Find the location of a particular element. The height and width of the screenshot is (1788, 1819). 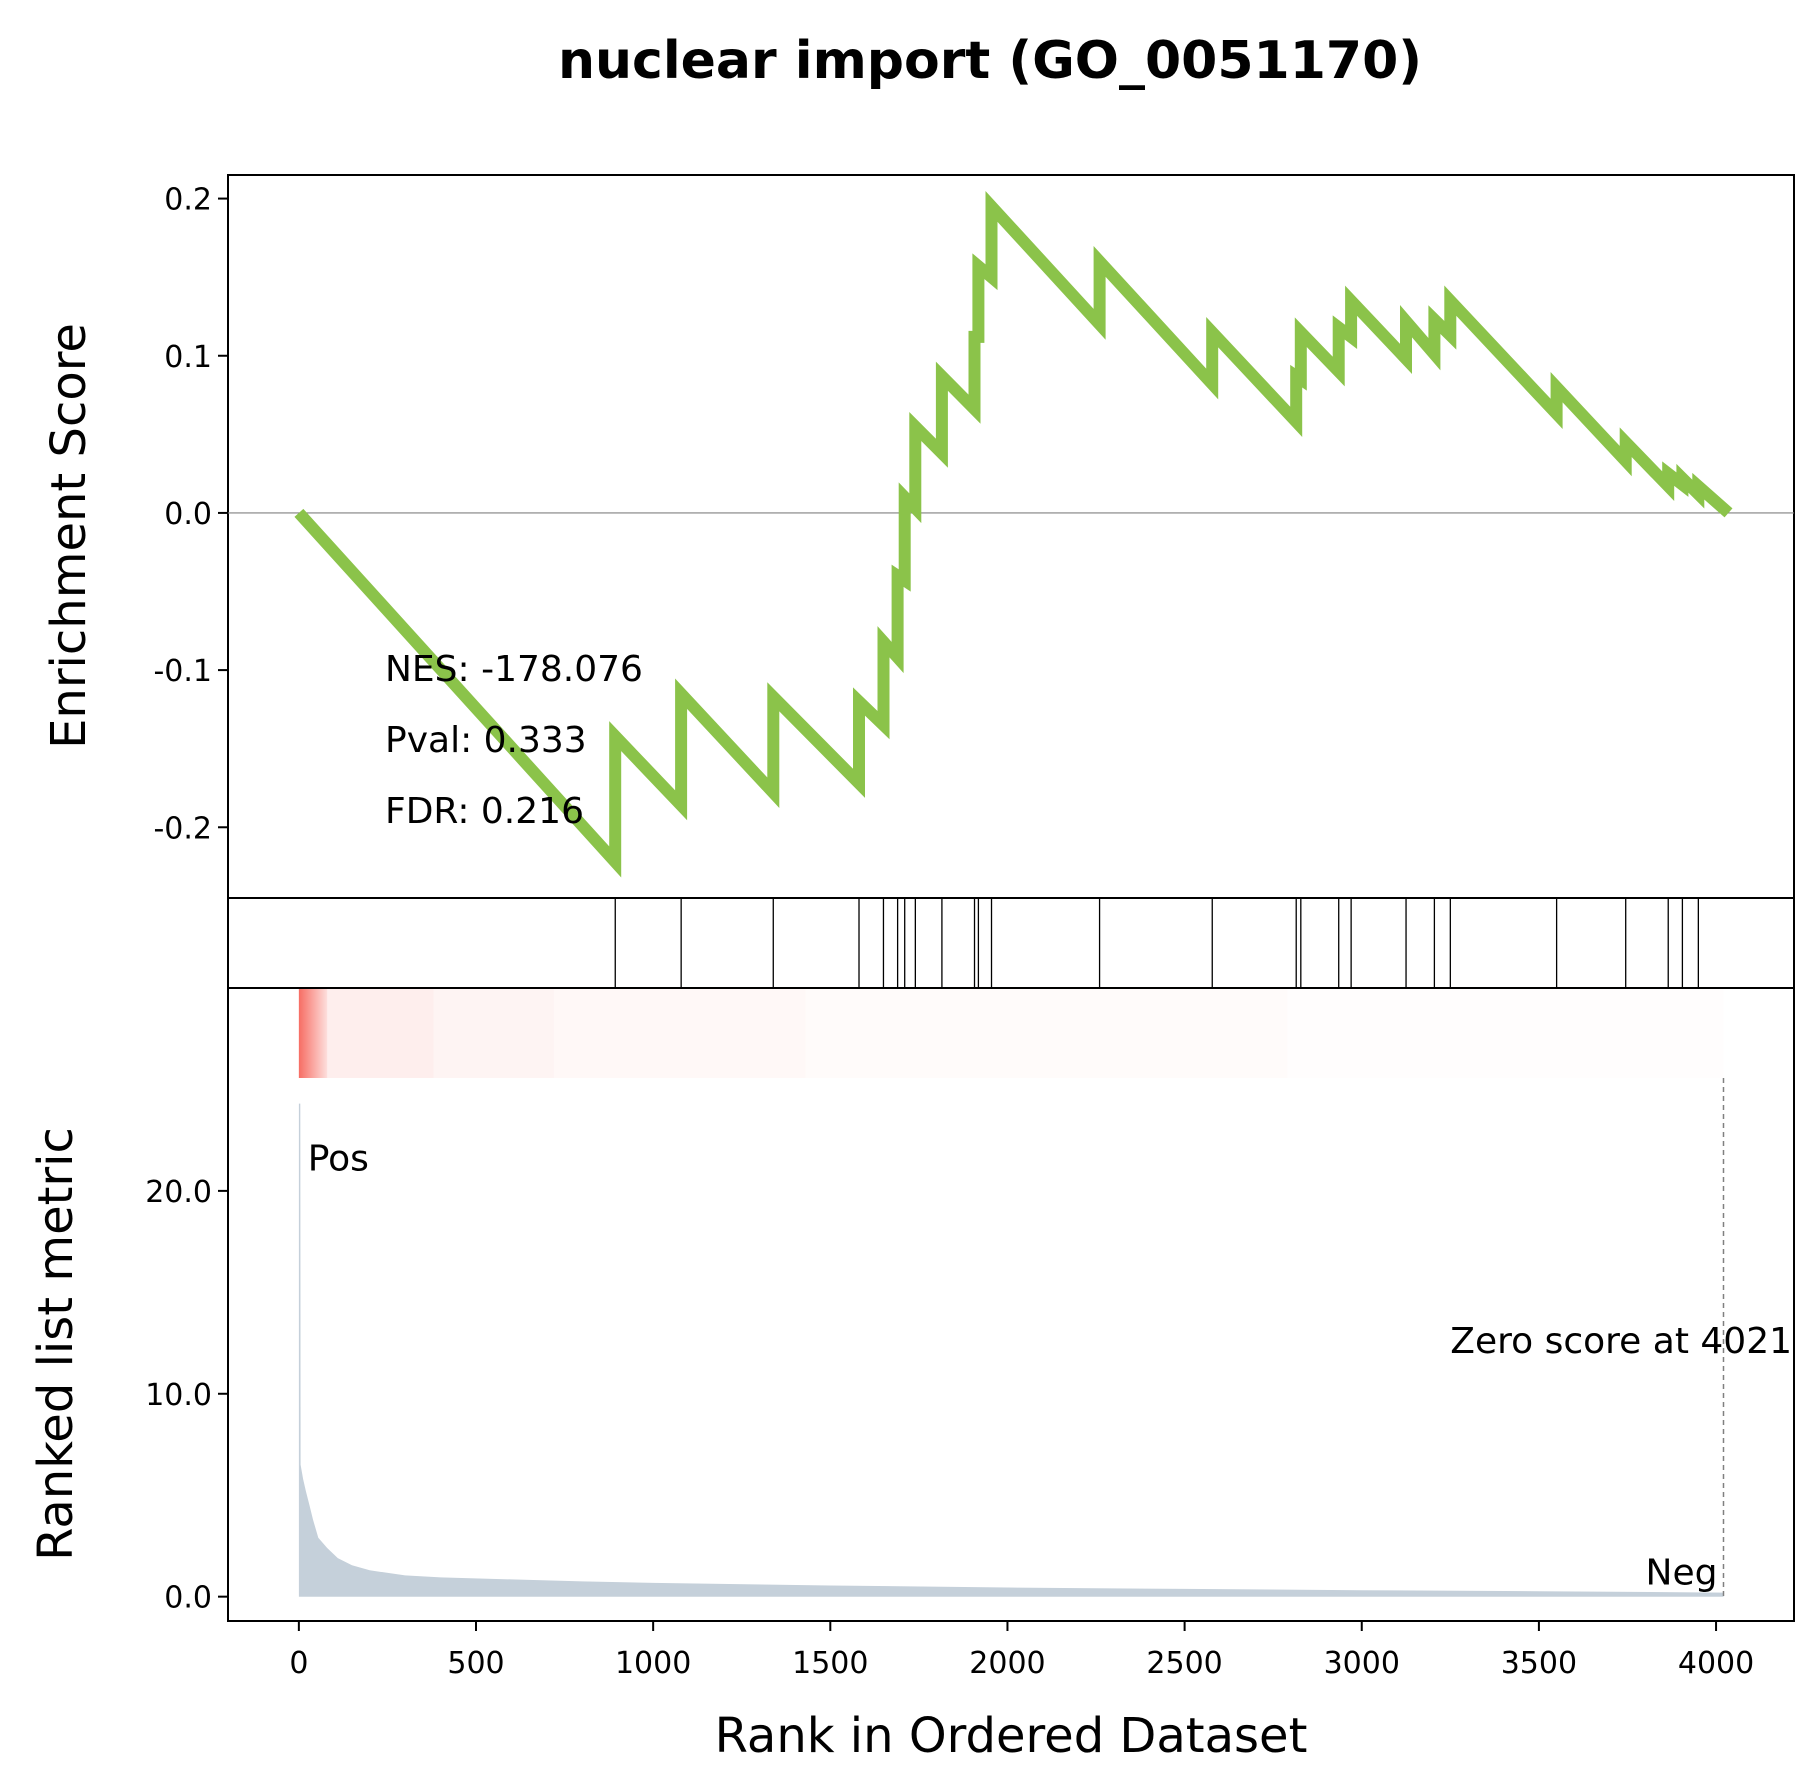

x-tick-label: 3000 is located at coordinates (1362, 1663).